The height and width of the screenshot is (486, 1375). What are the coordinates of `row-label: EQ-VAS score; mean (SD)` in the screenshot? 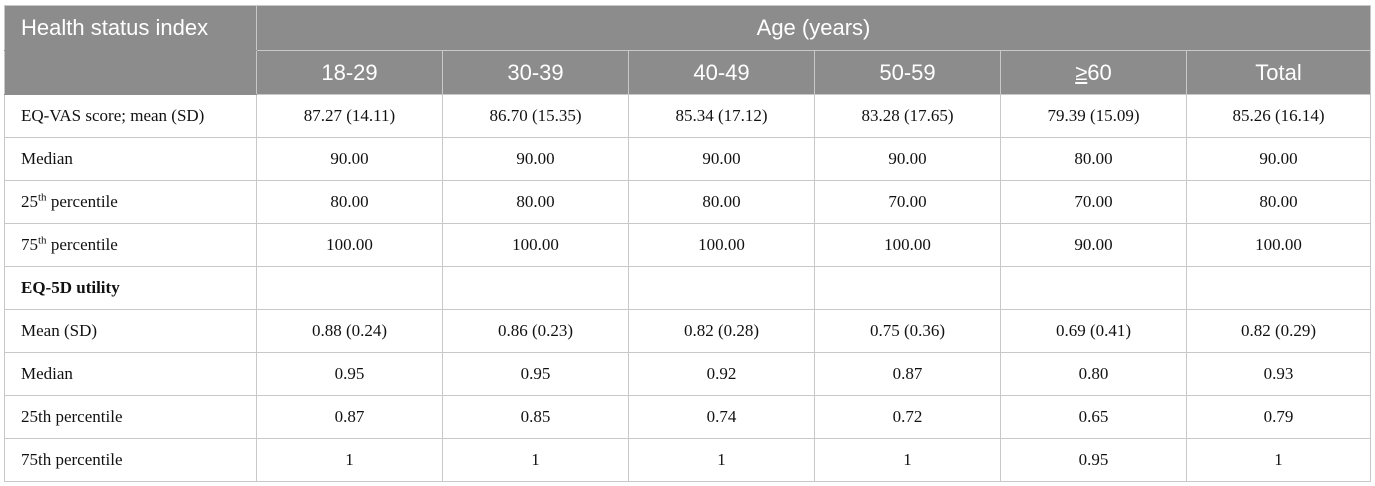 It's located at (130, 116).